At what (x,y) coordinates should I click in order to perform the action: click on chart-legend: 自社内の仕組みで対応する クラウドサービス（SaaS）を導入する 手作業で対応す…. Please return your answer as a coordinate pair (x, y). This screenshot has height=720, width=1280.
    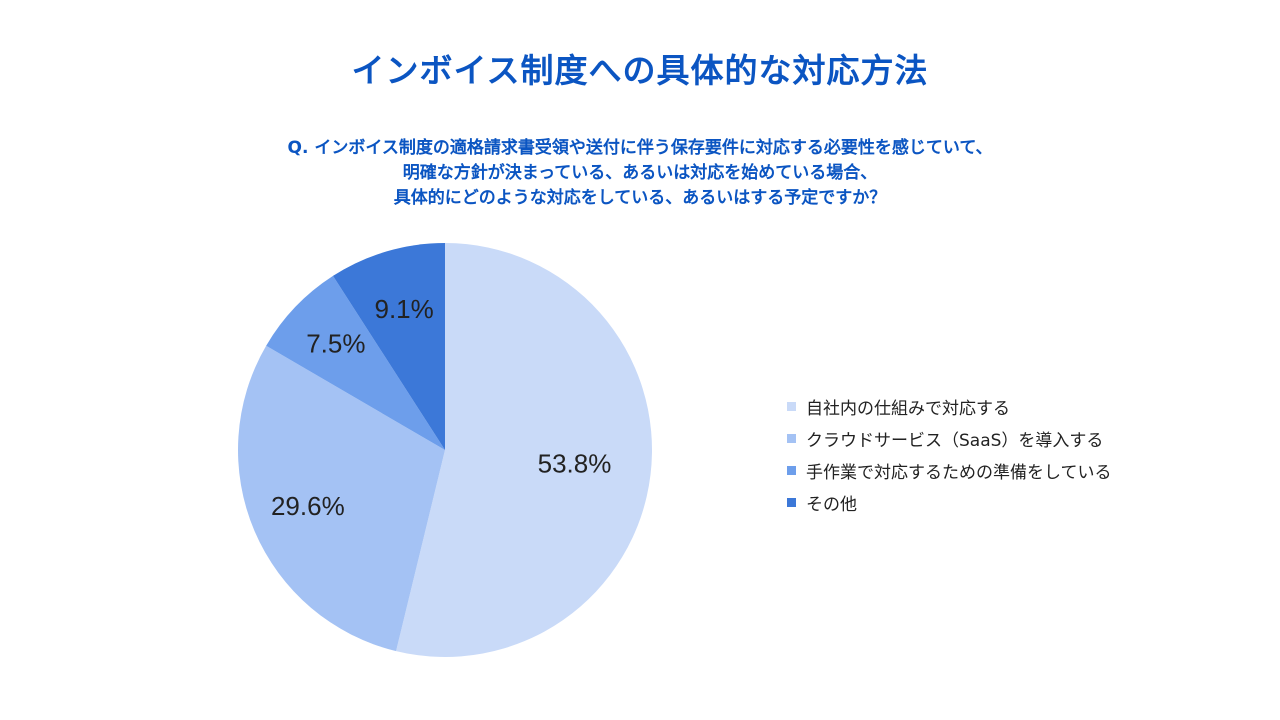
    Looking at the image, I should click on (949, 454).